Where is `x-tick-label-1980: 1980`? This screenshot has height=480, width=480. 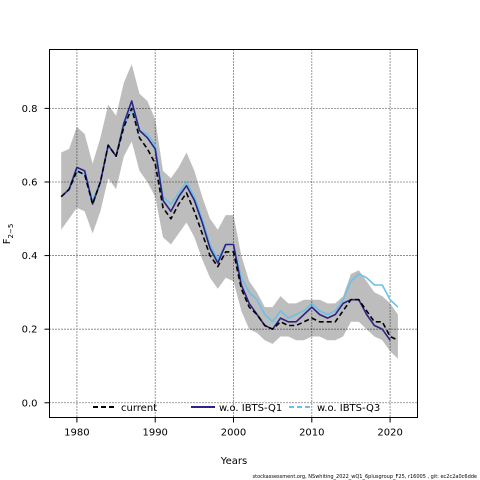 x-tick-label-1980: 1980 is located at coordinates (76, 433).